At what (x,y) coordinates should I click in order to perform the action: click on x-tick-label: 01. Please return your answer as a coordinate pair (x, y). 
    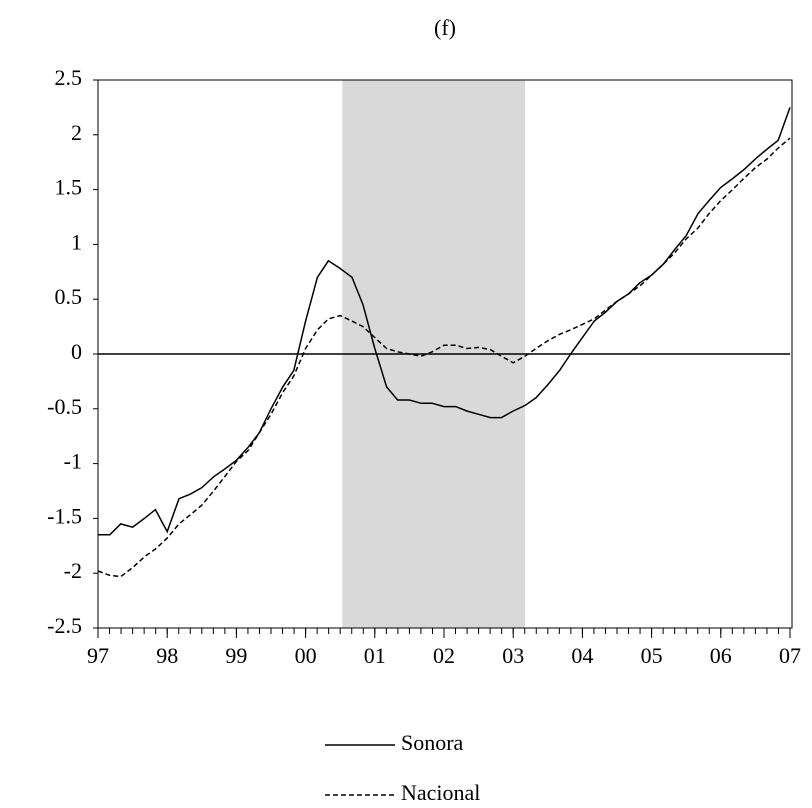
    Looking at the image, I should click on (375, 655).